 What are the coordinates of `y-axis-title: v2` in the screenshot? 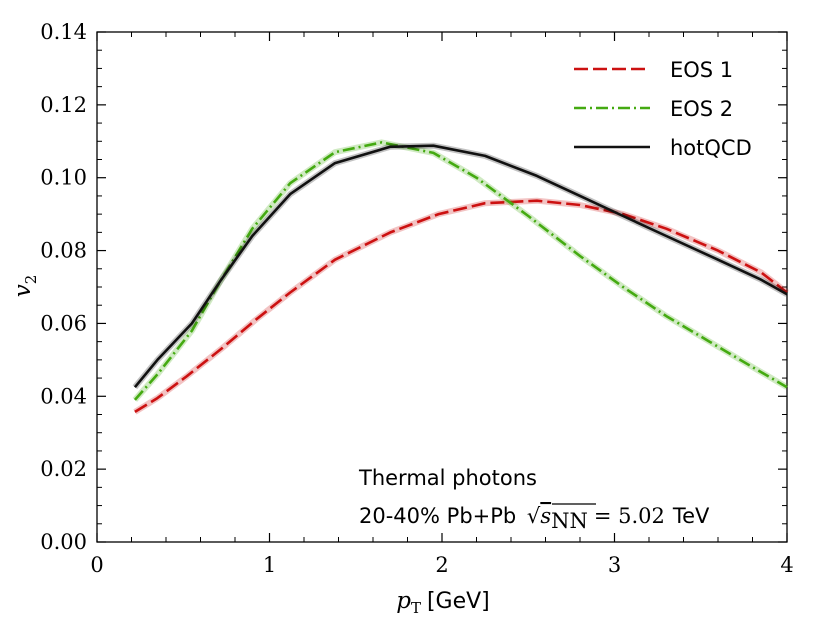 It's located at (25, 286).